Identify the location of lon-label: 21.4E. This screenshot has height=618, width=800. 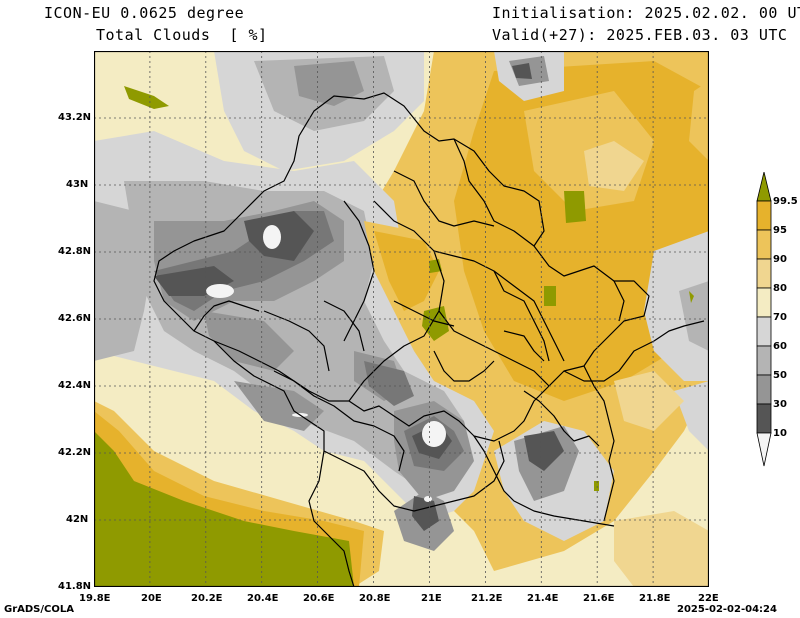
(543, 598).